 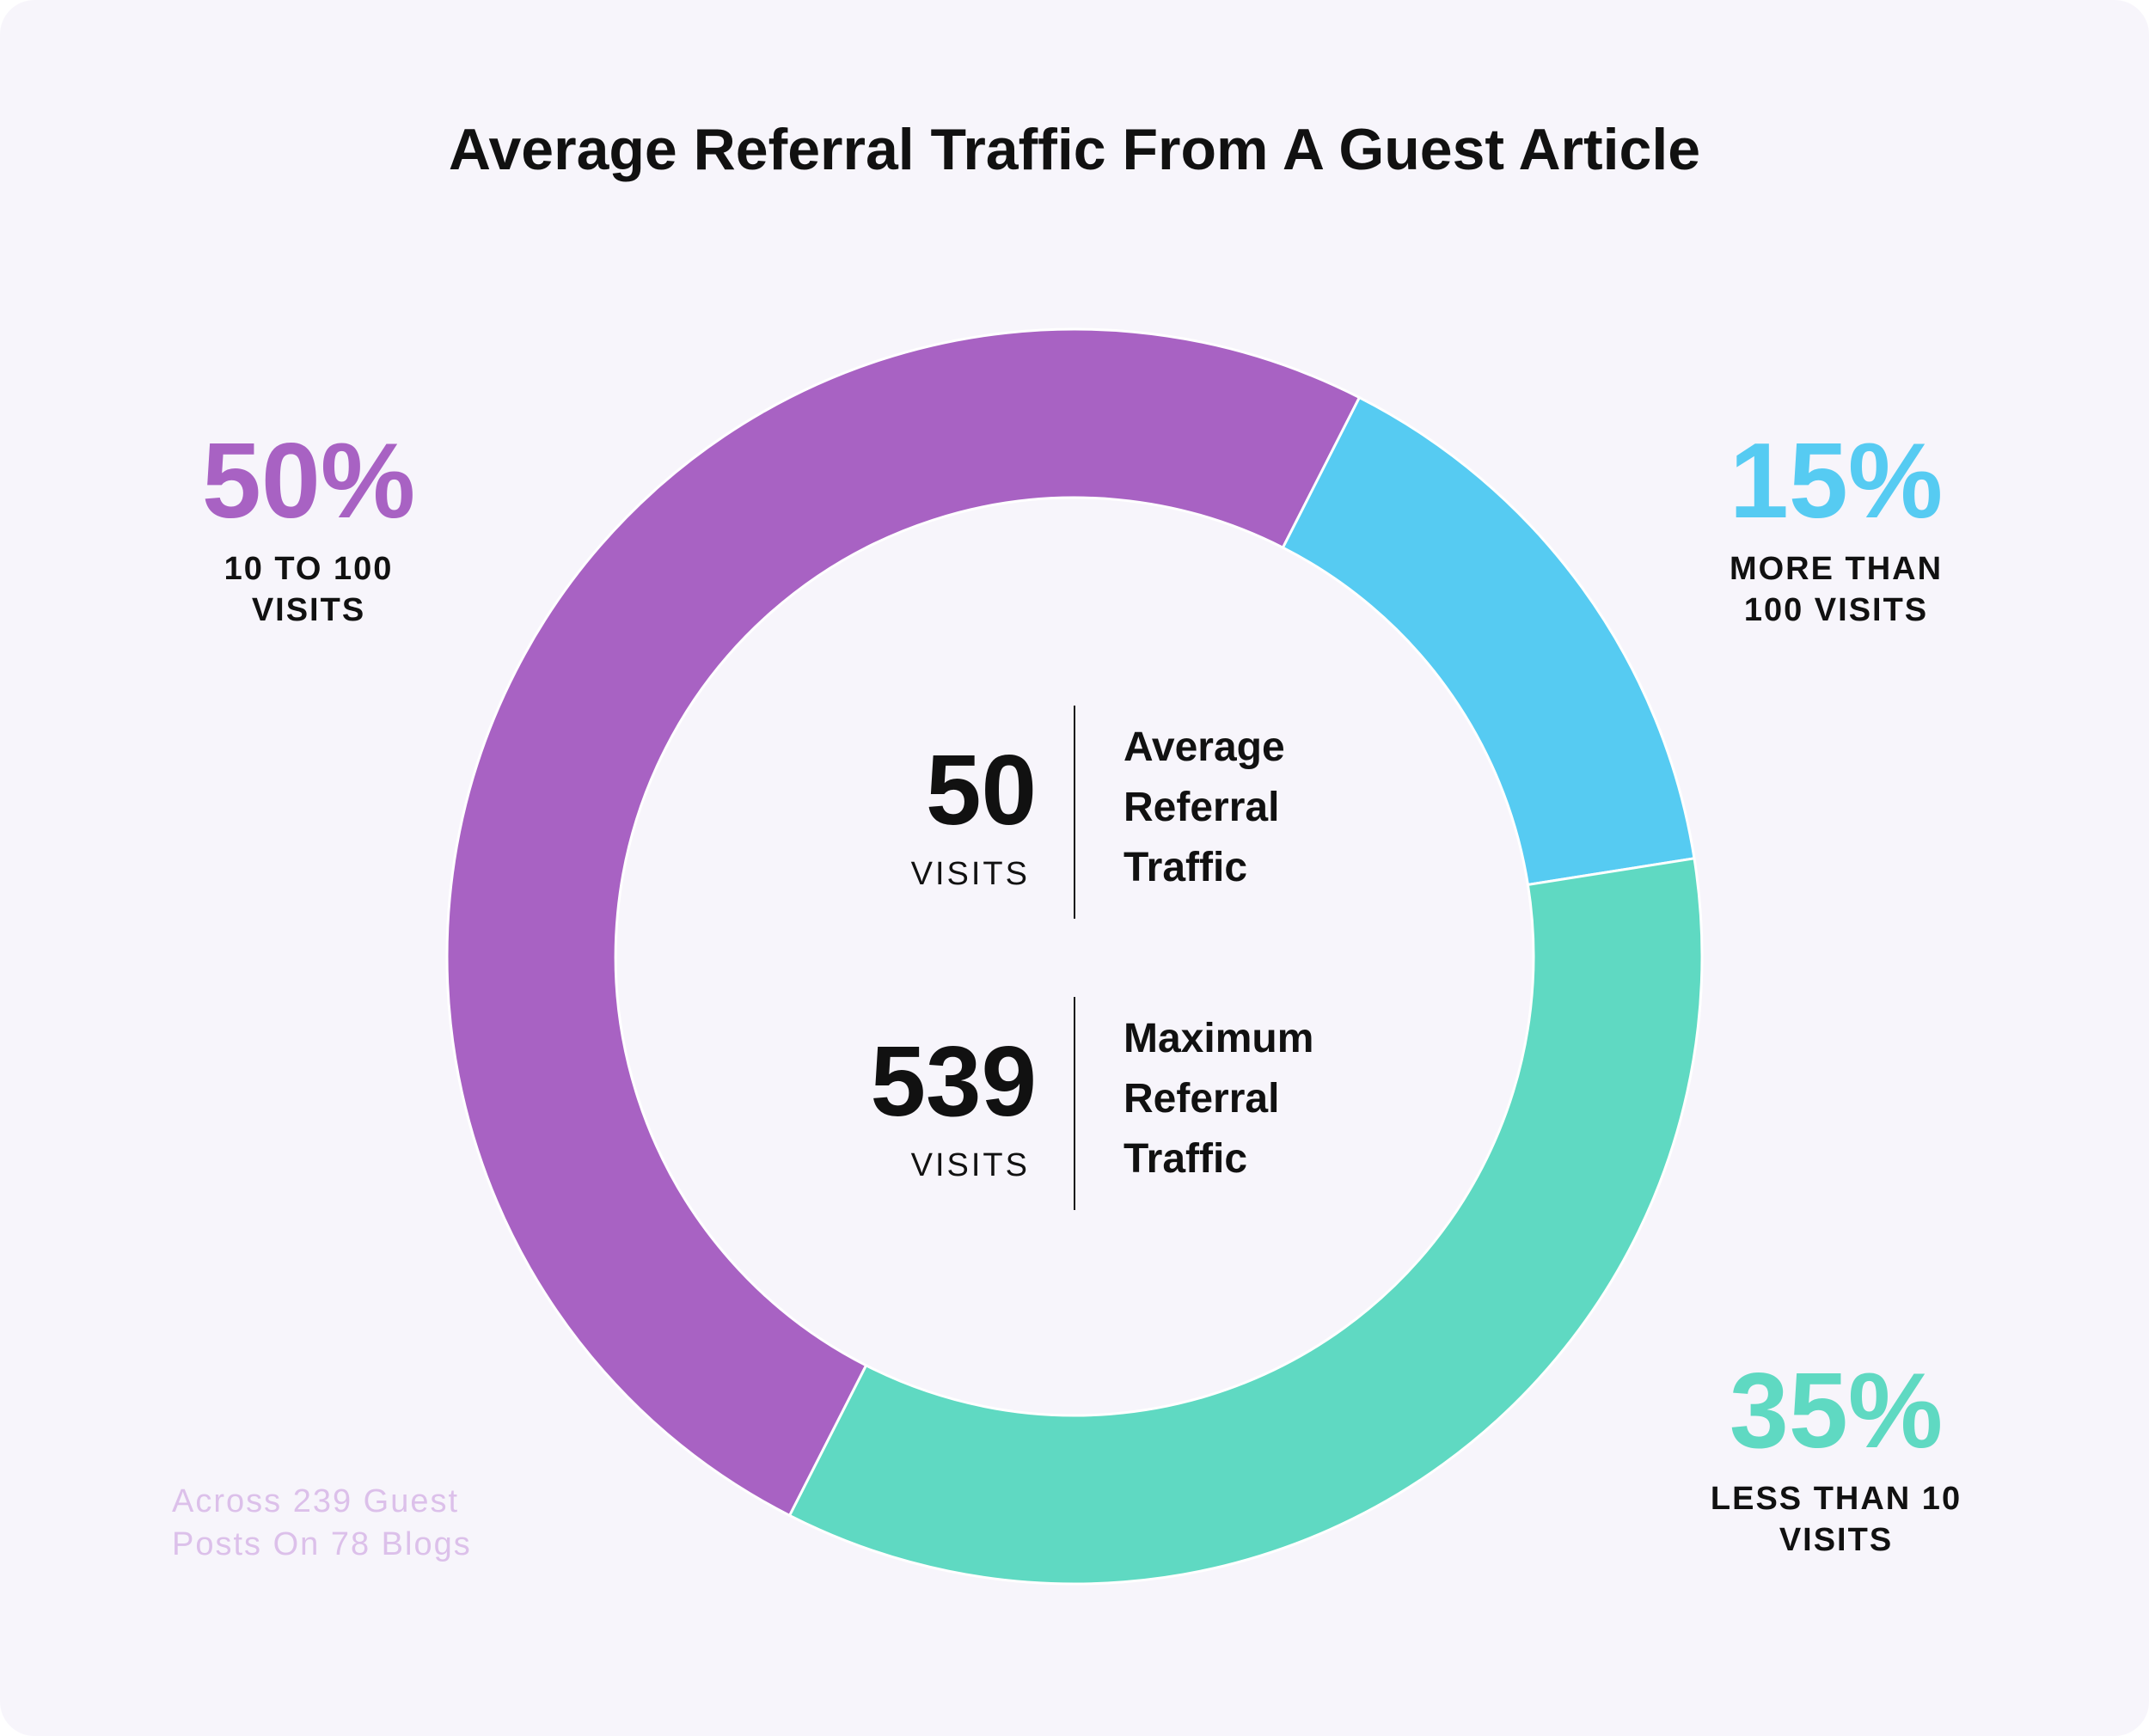 I want to click on category-label: MORE THAN 100 VISITS, so click(x=1837, y=589).